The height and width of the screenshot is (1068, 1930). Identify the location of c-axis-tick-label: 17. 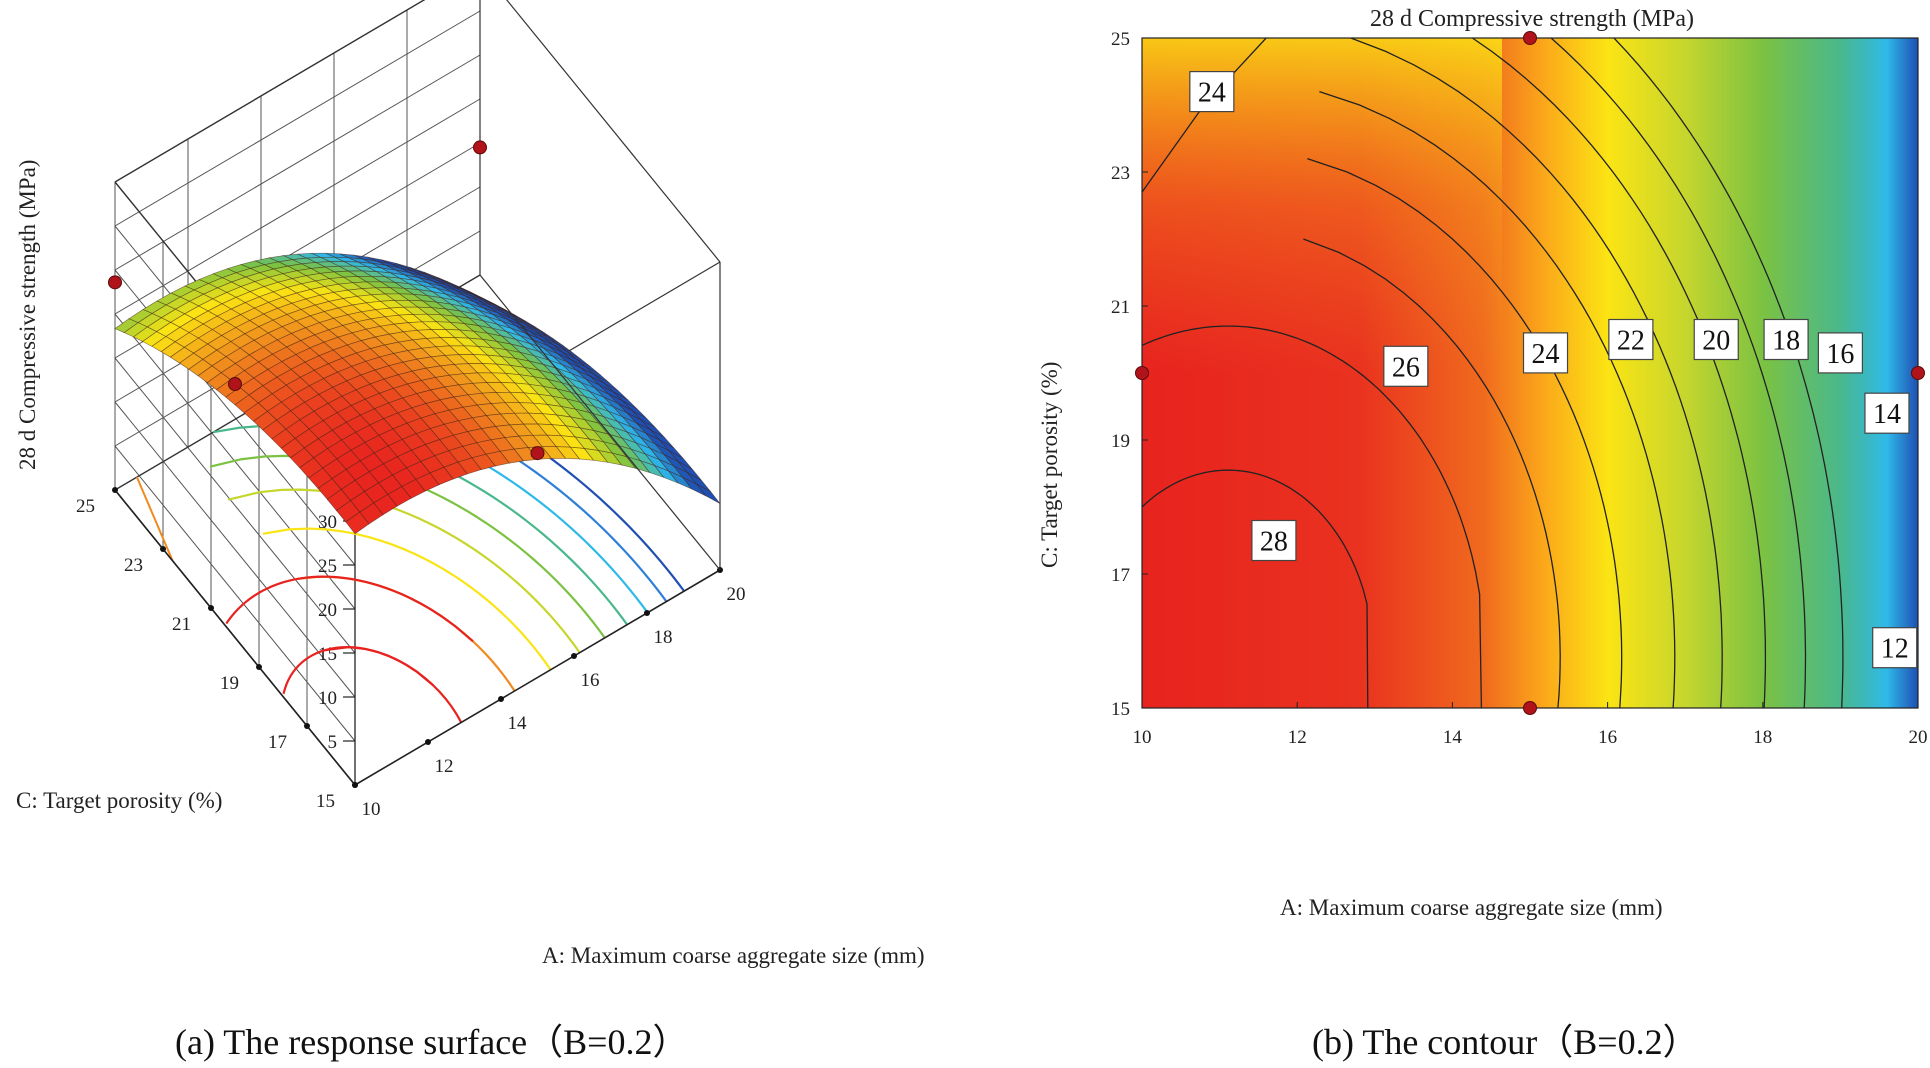
(277, 742).